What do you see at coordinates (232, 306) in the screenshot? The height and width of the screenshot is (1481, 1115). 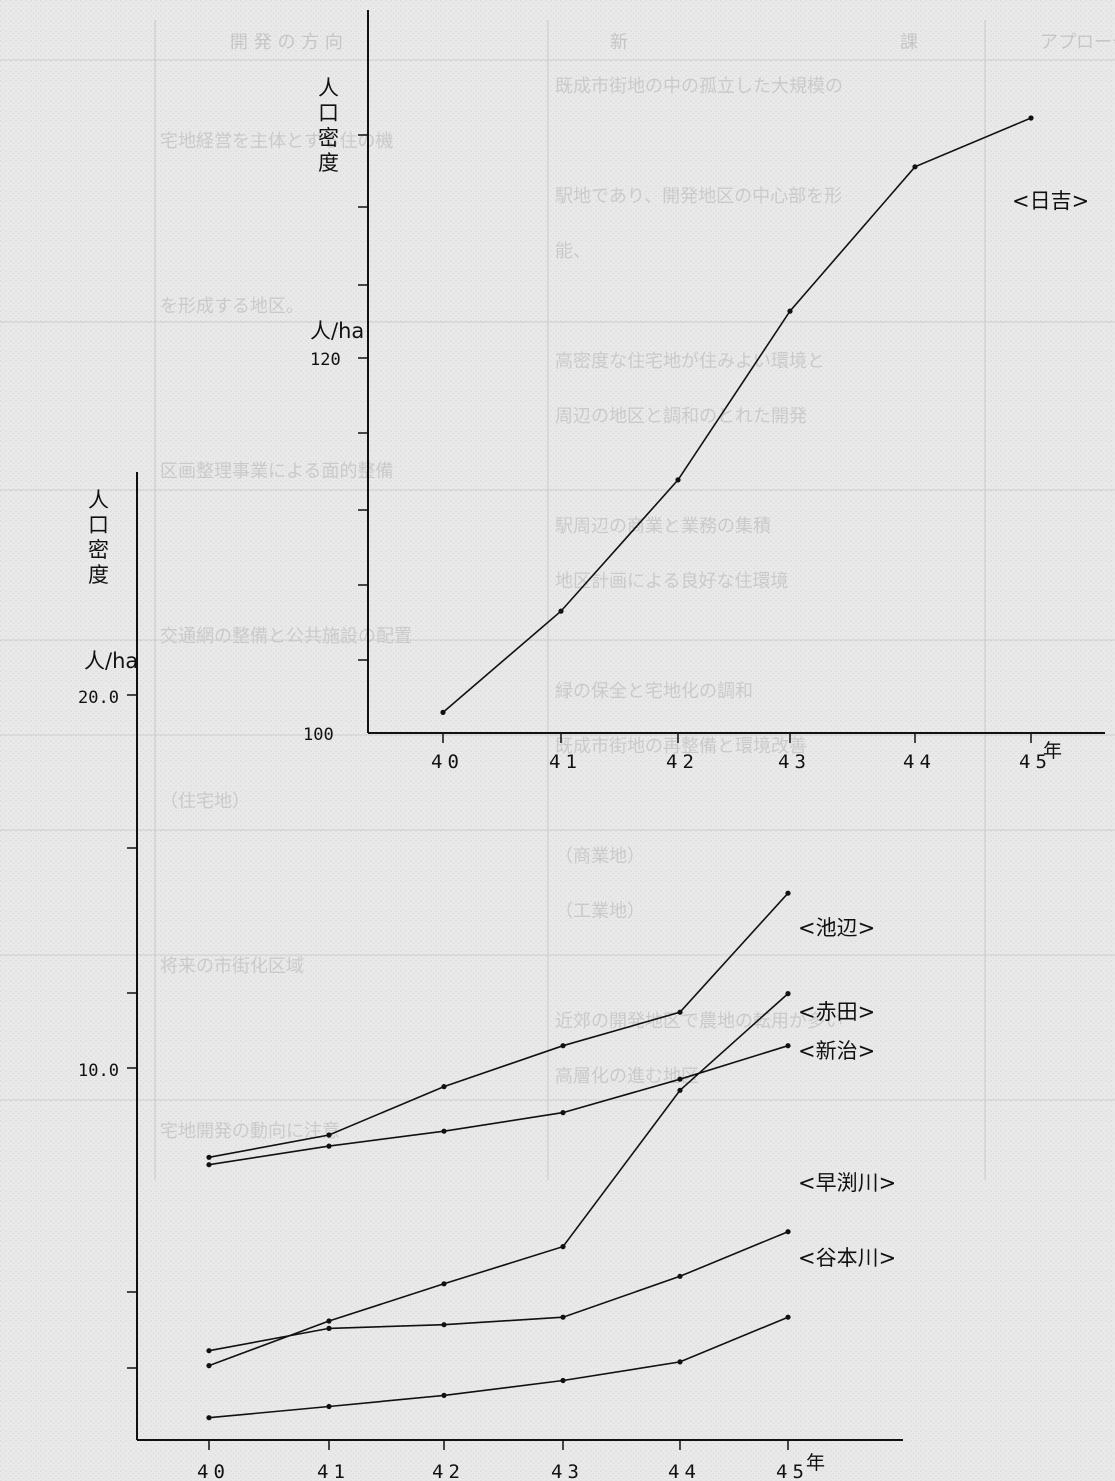 I see `bg-table-text: を形成する地区。` at bounding box center [232, 306].